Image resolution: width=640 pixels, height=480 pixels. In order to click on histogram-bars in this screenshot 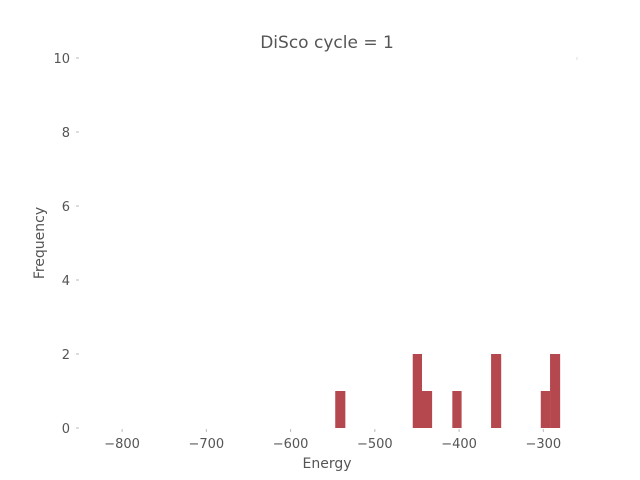, I will do `click(448, 391)`.